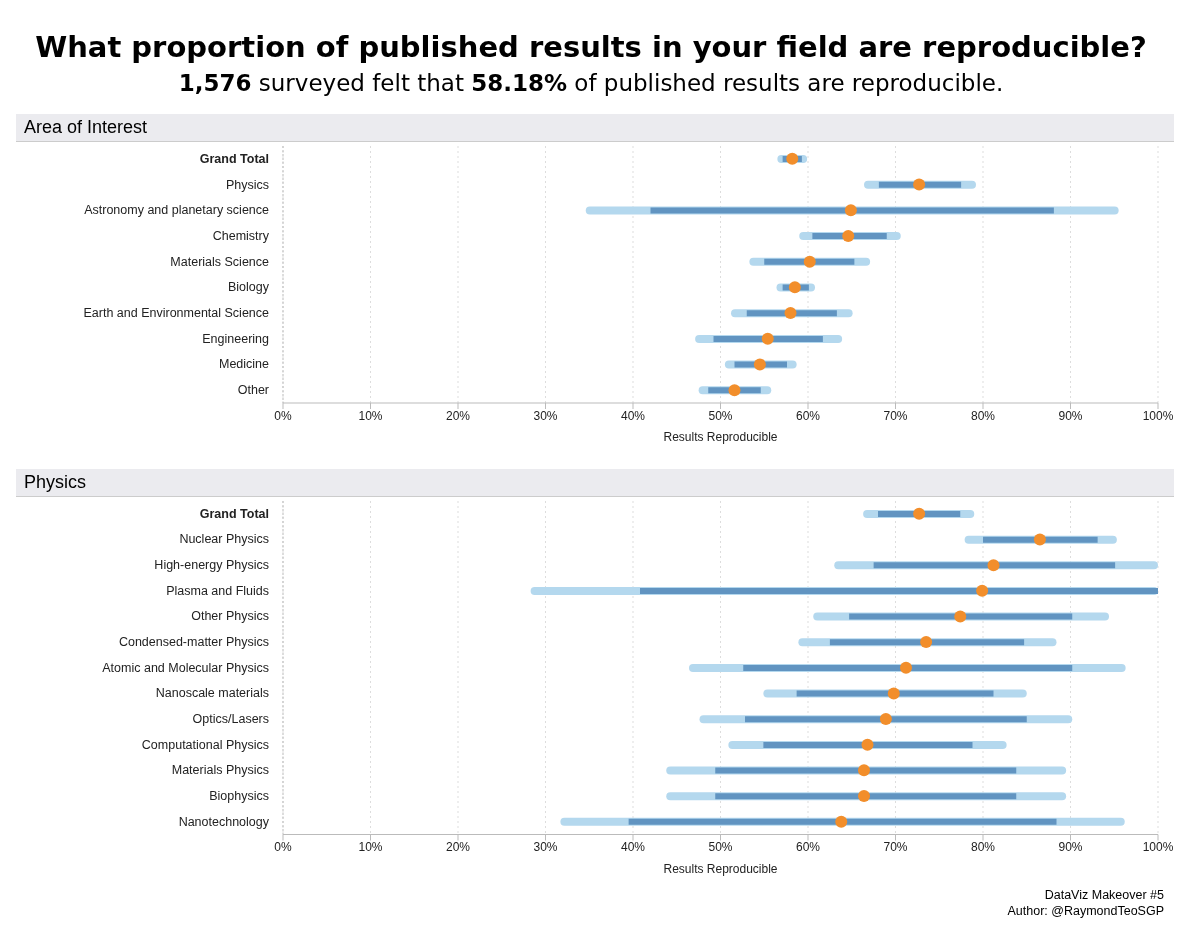 Image resolution: width=1182 pixels, height=947 pixels. Describe the element at coordinates (220, 261) in the screenshot. I see `y-tick-label: Materials Science` at that location.